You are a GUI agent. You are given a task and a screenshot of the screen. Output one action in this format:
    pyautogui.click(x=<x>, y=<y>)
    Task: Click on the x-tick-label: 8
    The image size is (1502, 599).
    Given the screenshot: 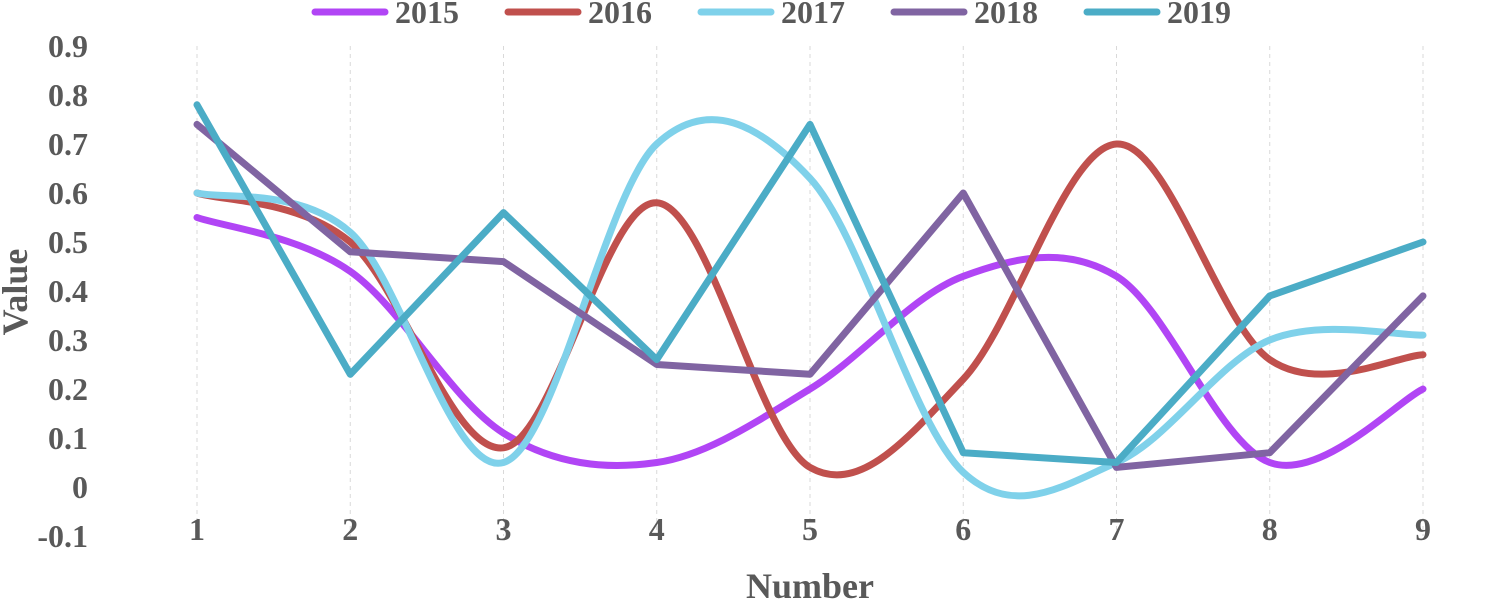 What is the action you would take?
    pyautogui.click(x=1270, y=529)
    